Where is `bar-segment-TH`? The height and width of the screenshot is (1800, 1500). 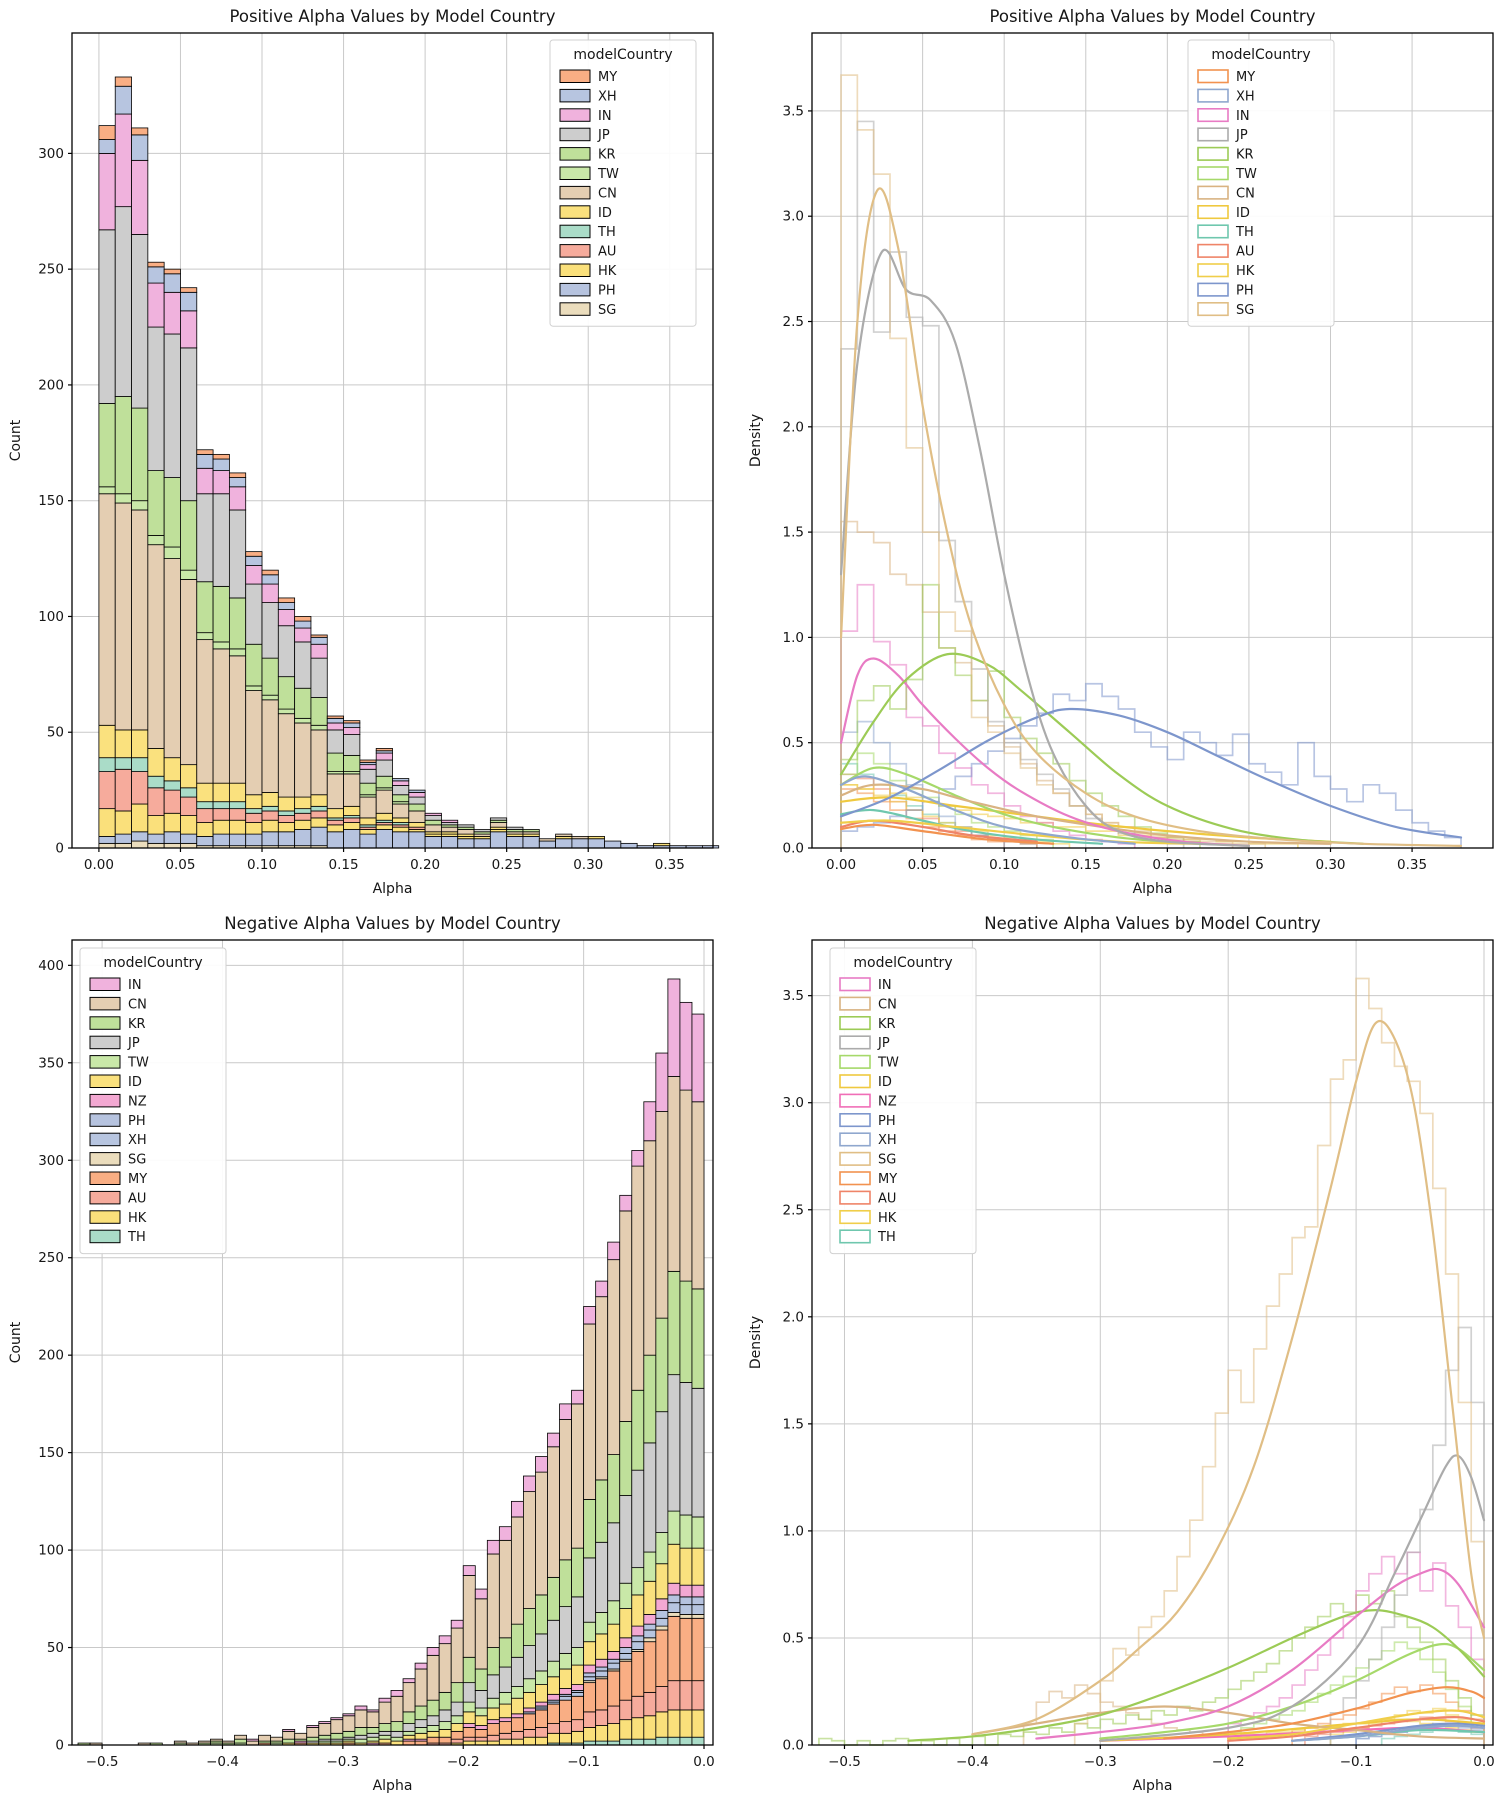 bar-segment-TH is located at coordinates (626, 1742).